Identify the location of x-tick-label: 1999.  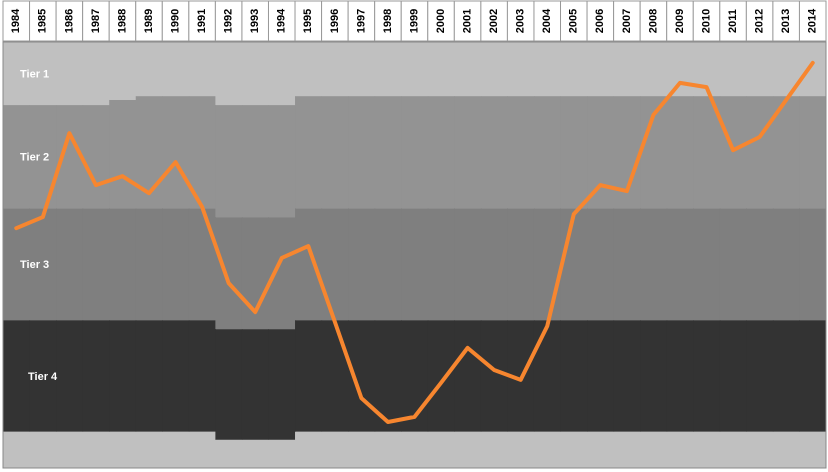
(414, 21).